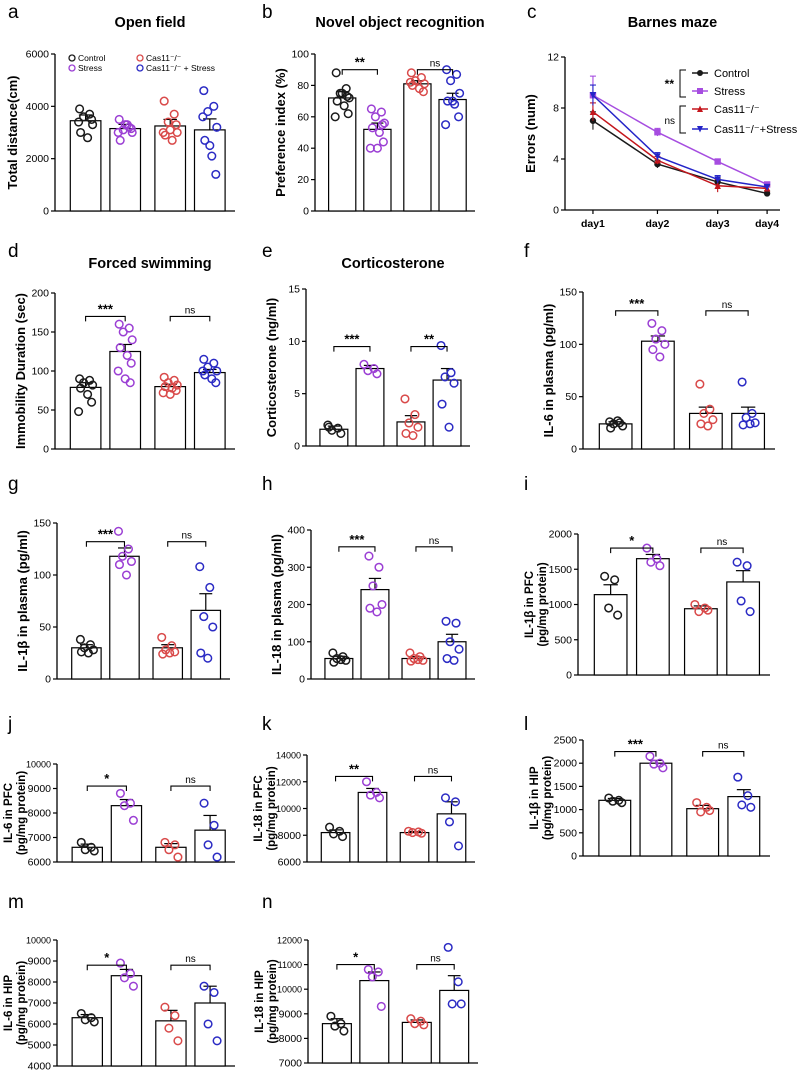  Describe the element at coordinates (267, 484) in the screenshot. I see `panel-letter: h` at that location.